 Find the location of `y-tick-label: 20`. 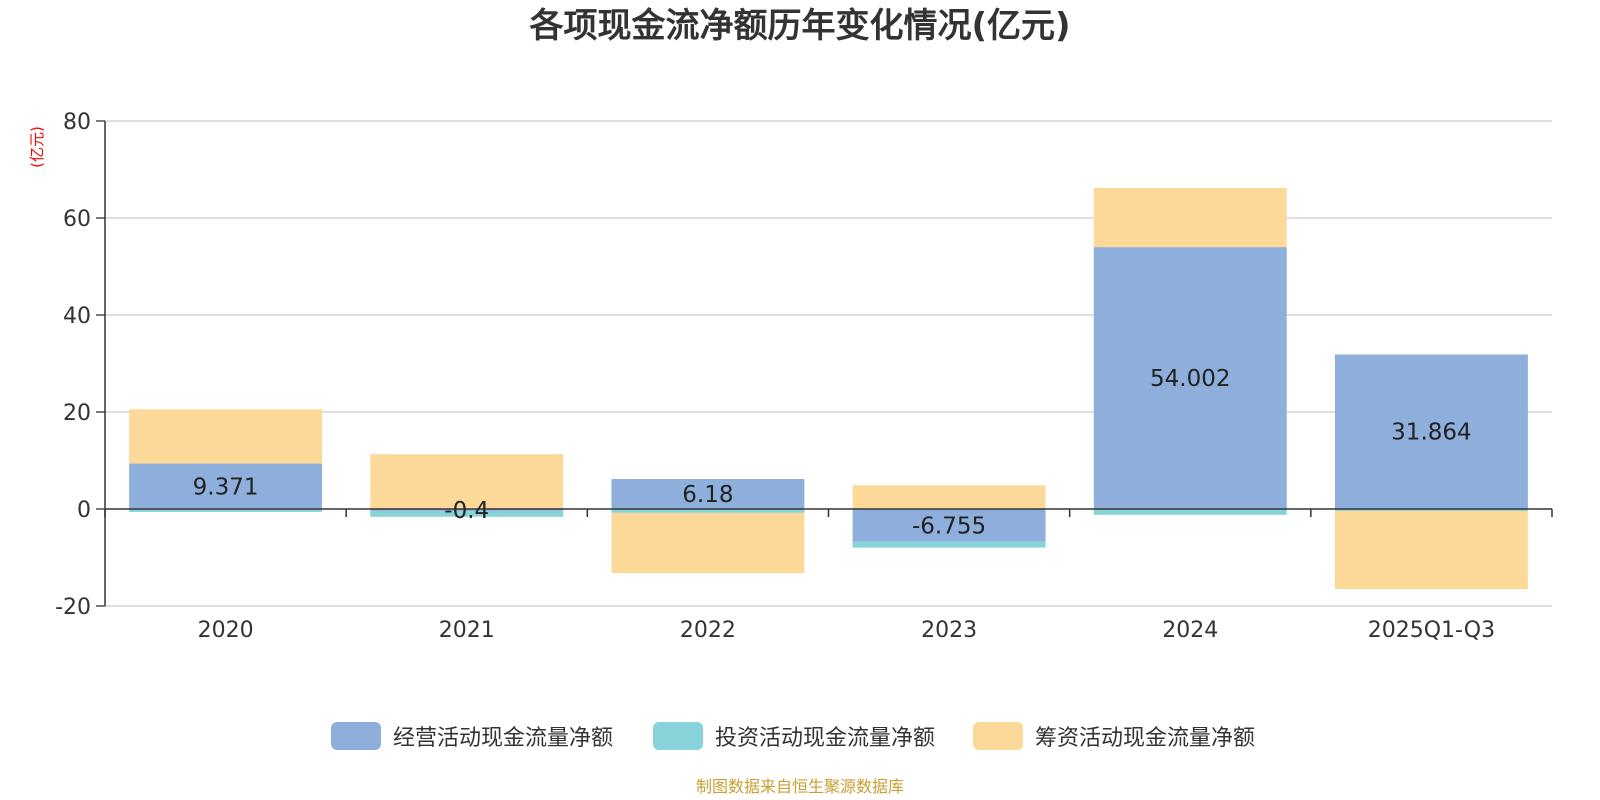

y-tick-label: 20 is located at coordinates (77, 413).